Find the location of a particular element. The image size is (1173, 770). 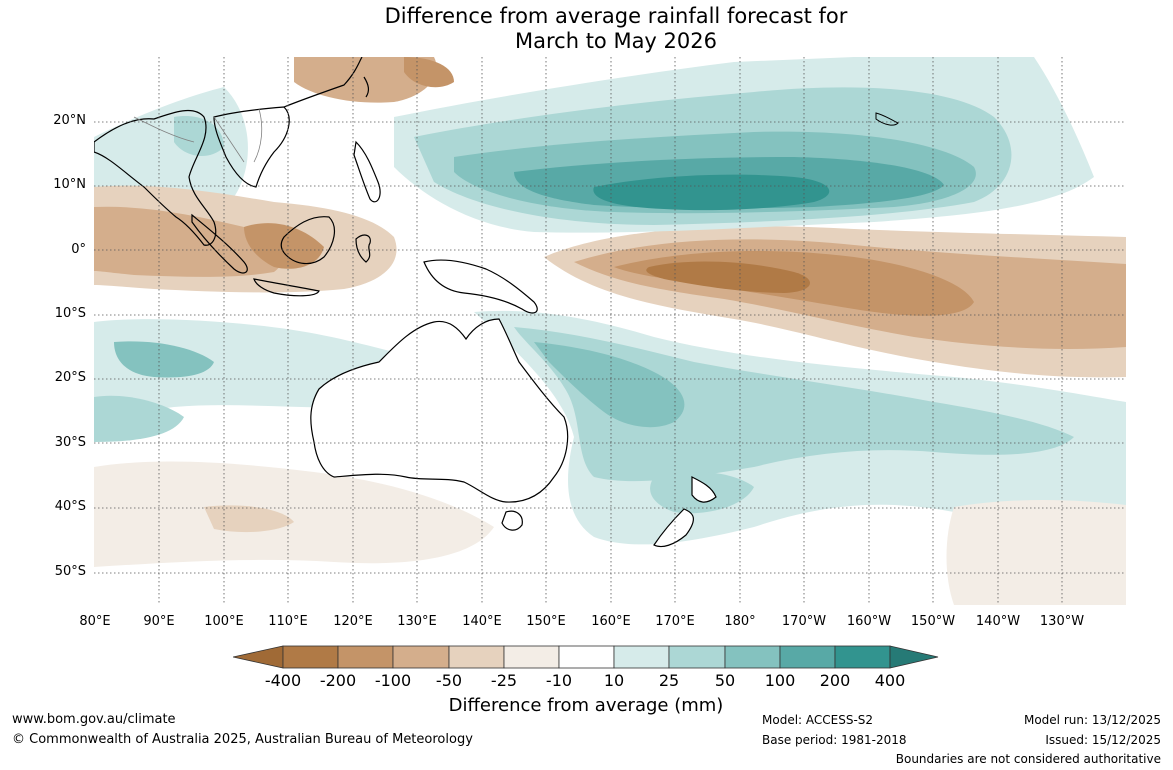

new-guinea-outline is located at coordinates (480, 286).